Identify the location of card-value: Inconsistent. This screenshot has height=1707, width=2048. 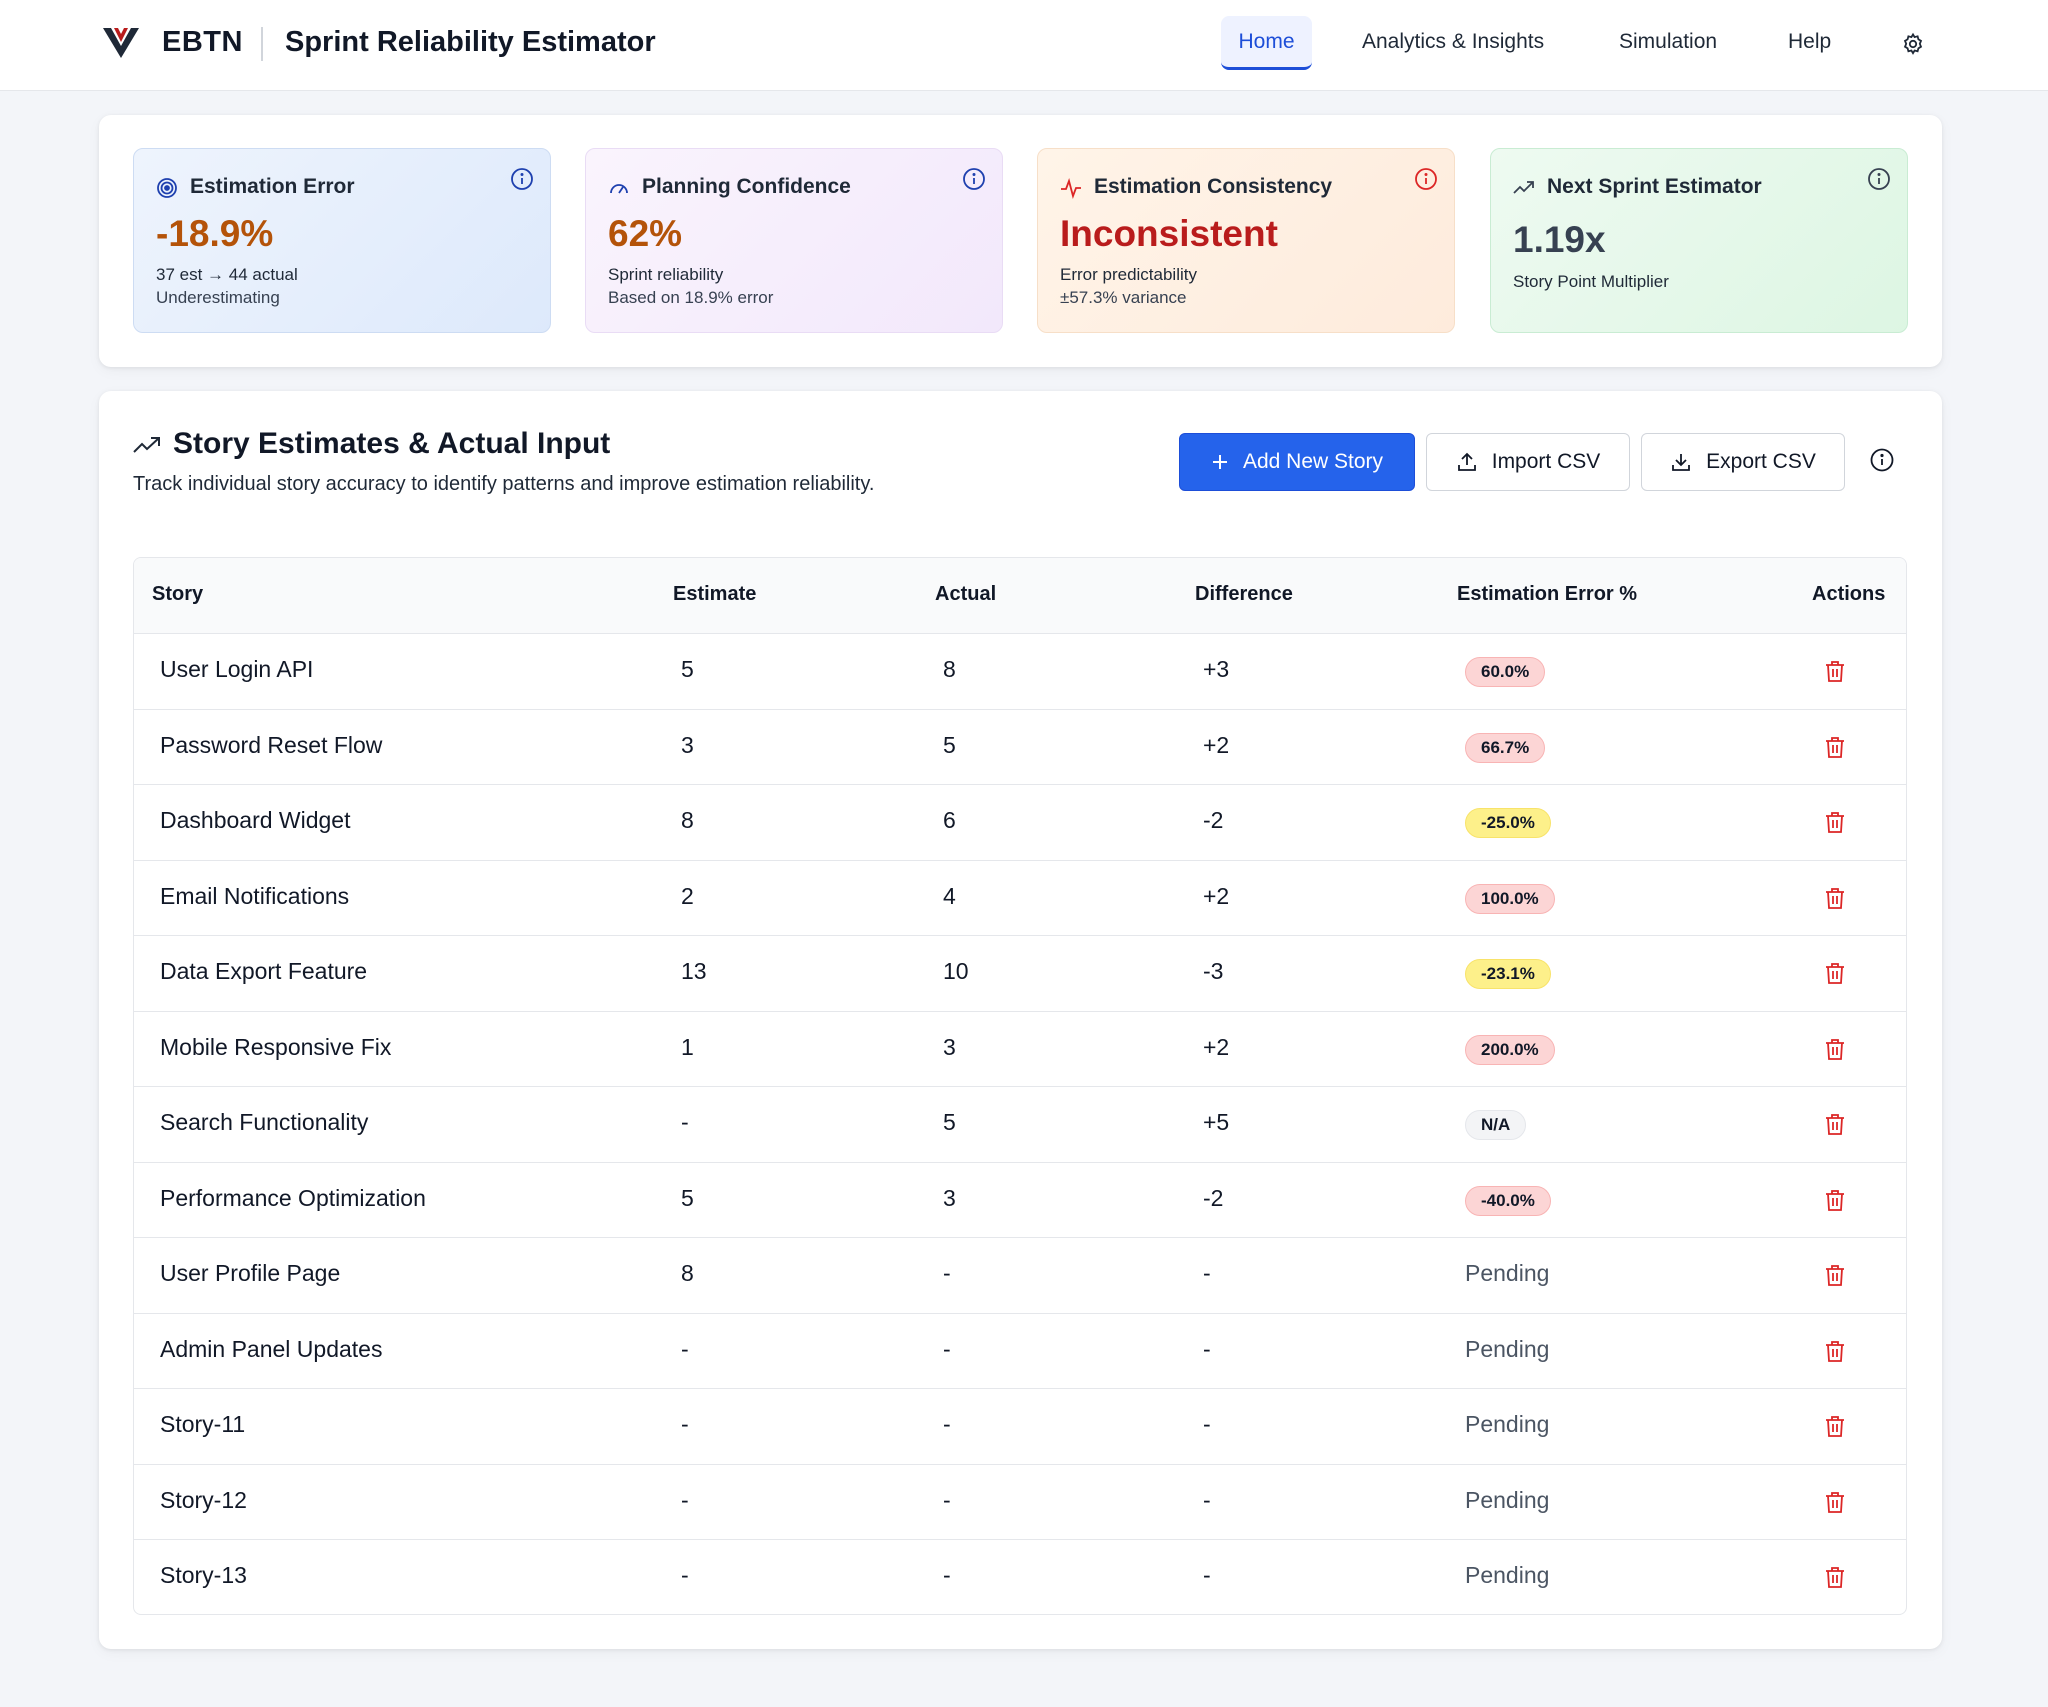
(1169, 233).